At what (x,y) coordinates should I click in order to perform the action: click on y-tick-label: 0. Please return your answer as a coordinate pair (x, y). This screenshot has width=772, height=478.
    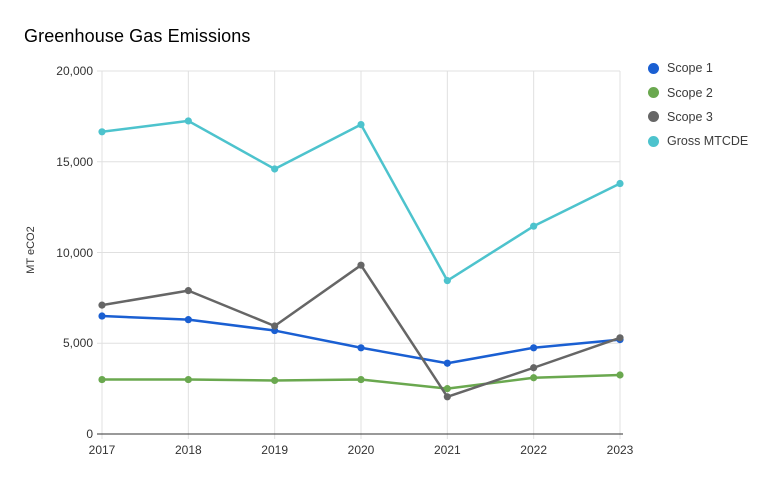
    Looking at the image, I should click on (89, 434).